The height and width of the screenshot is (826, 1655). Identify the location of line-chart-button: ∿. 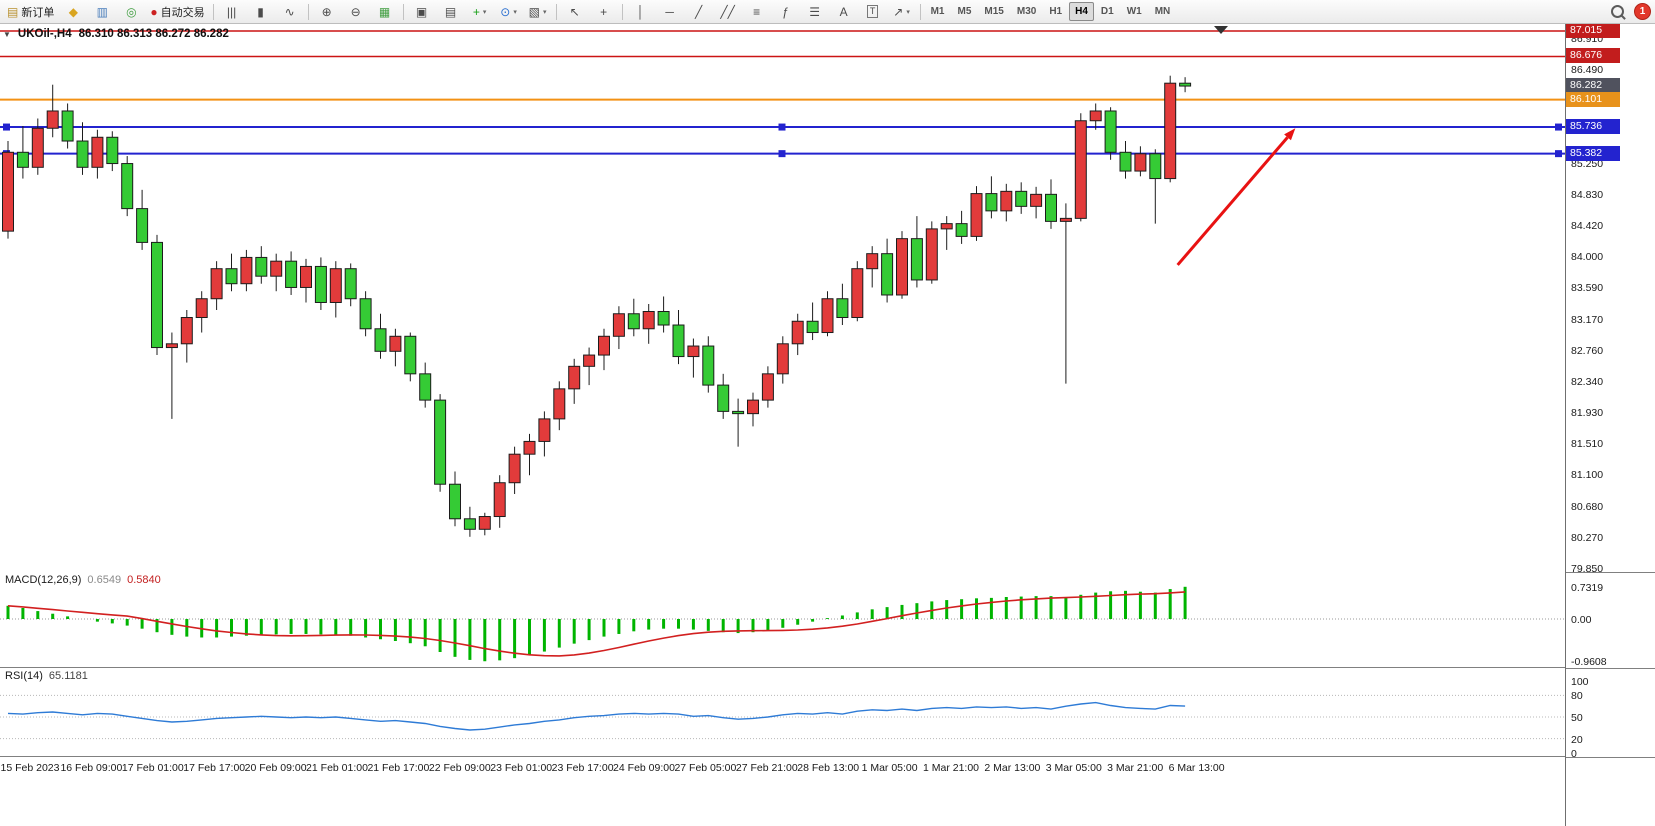
(290, 11).